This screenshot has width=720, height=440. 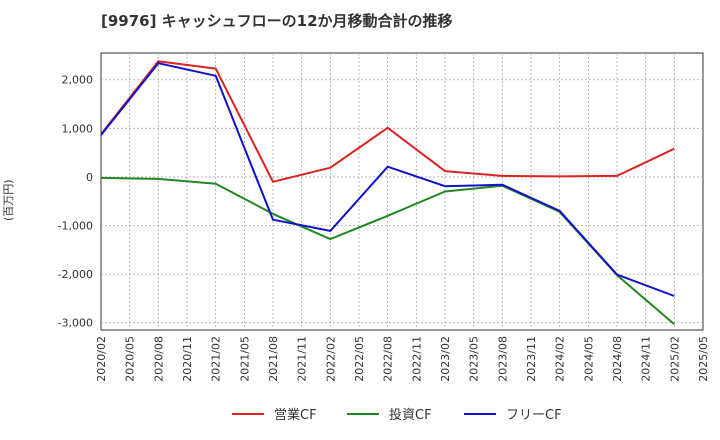 What do you see at coordinates (187, 359) in the screenshot?
I see `x-tick-label: 2020/11` at bounding box center [187, 359].